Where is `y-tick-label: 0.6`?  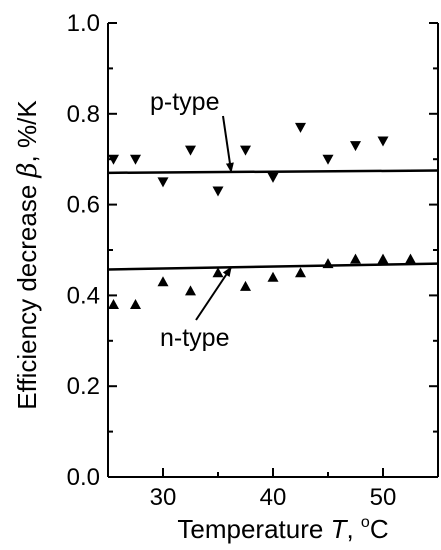
y-tick-label: 0.6 is located at coordinates (83, 205).